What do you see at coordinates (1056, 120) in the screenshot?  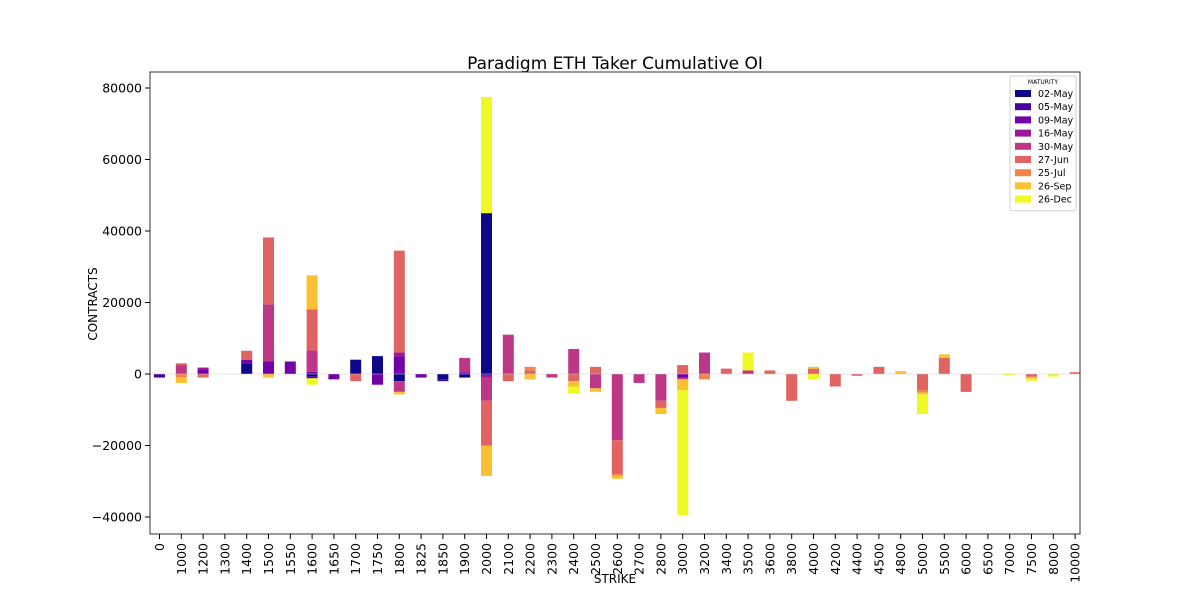 I see `legend-label: 09-May` at bounding box center [1056, 120].